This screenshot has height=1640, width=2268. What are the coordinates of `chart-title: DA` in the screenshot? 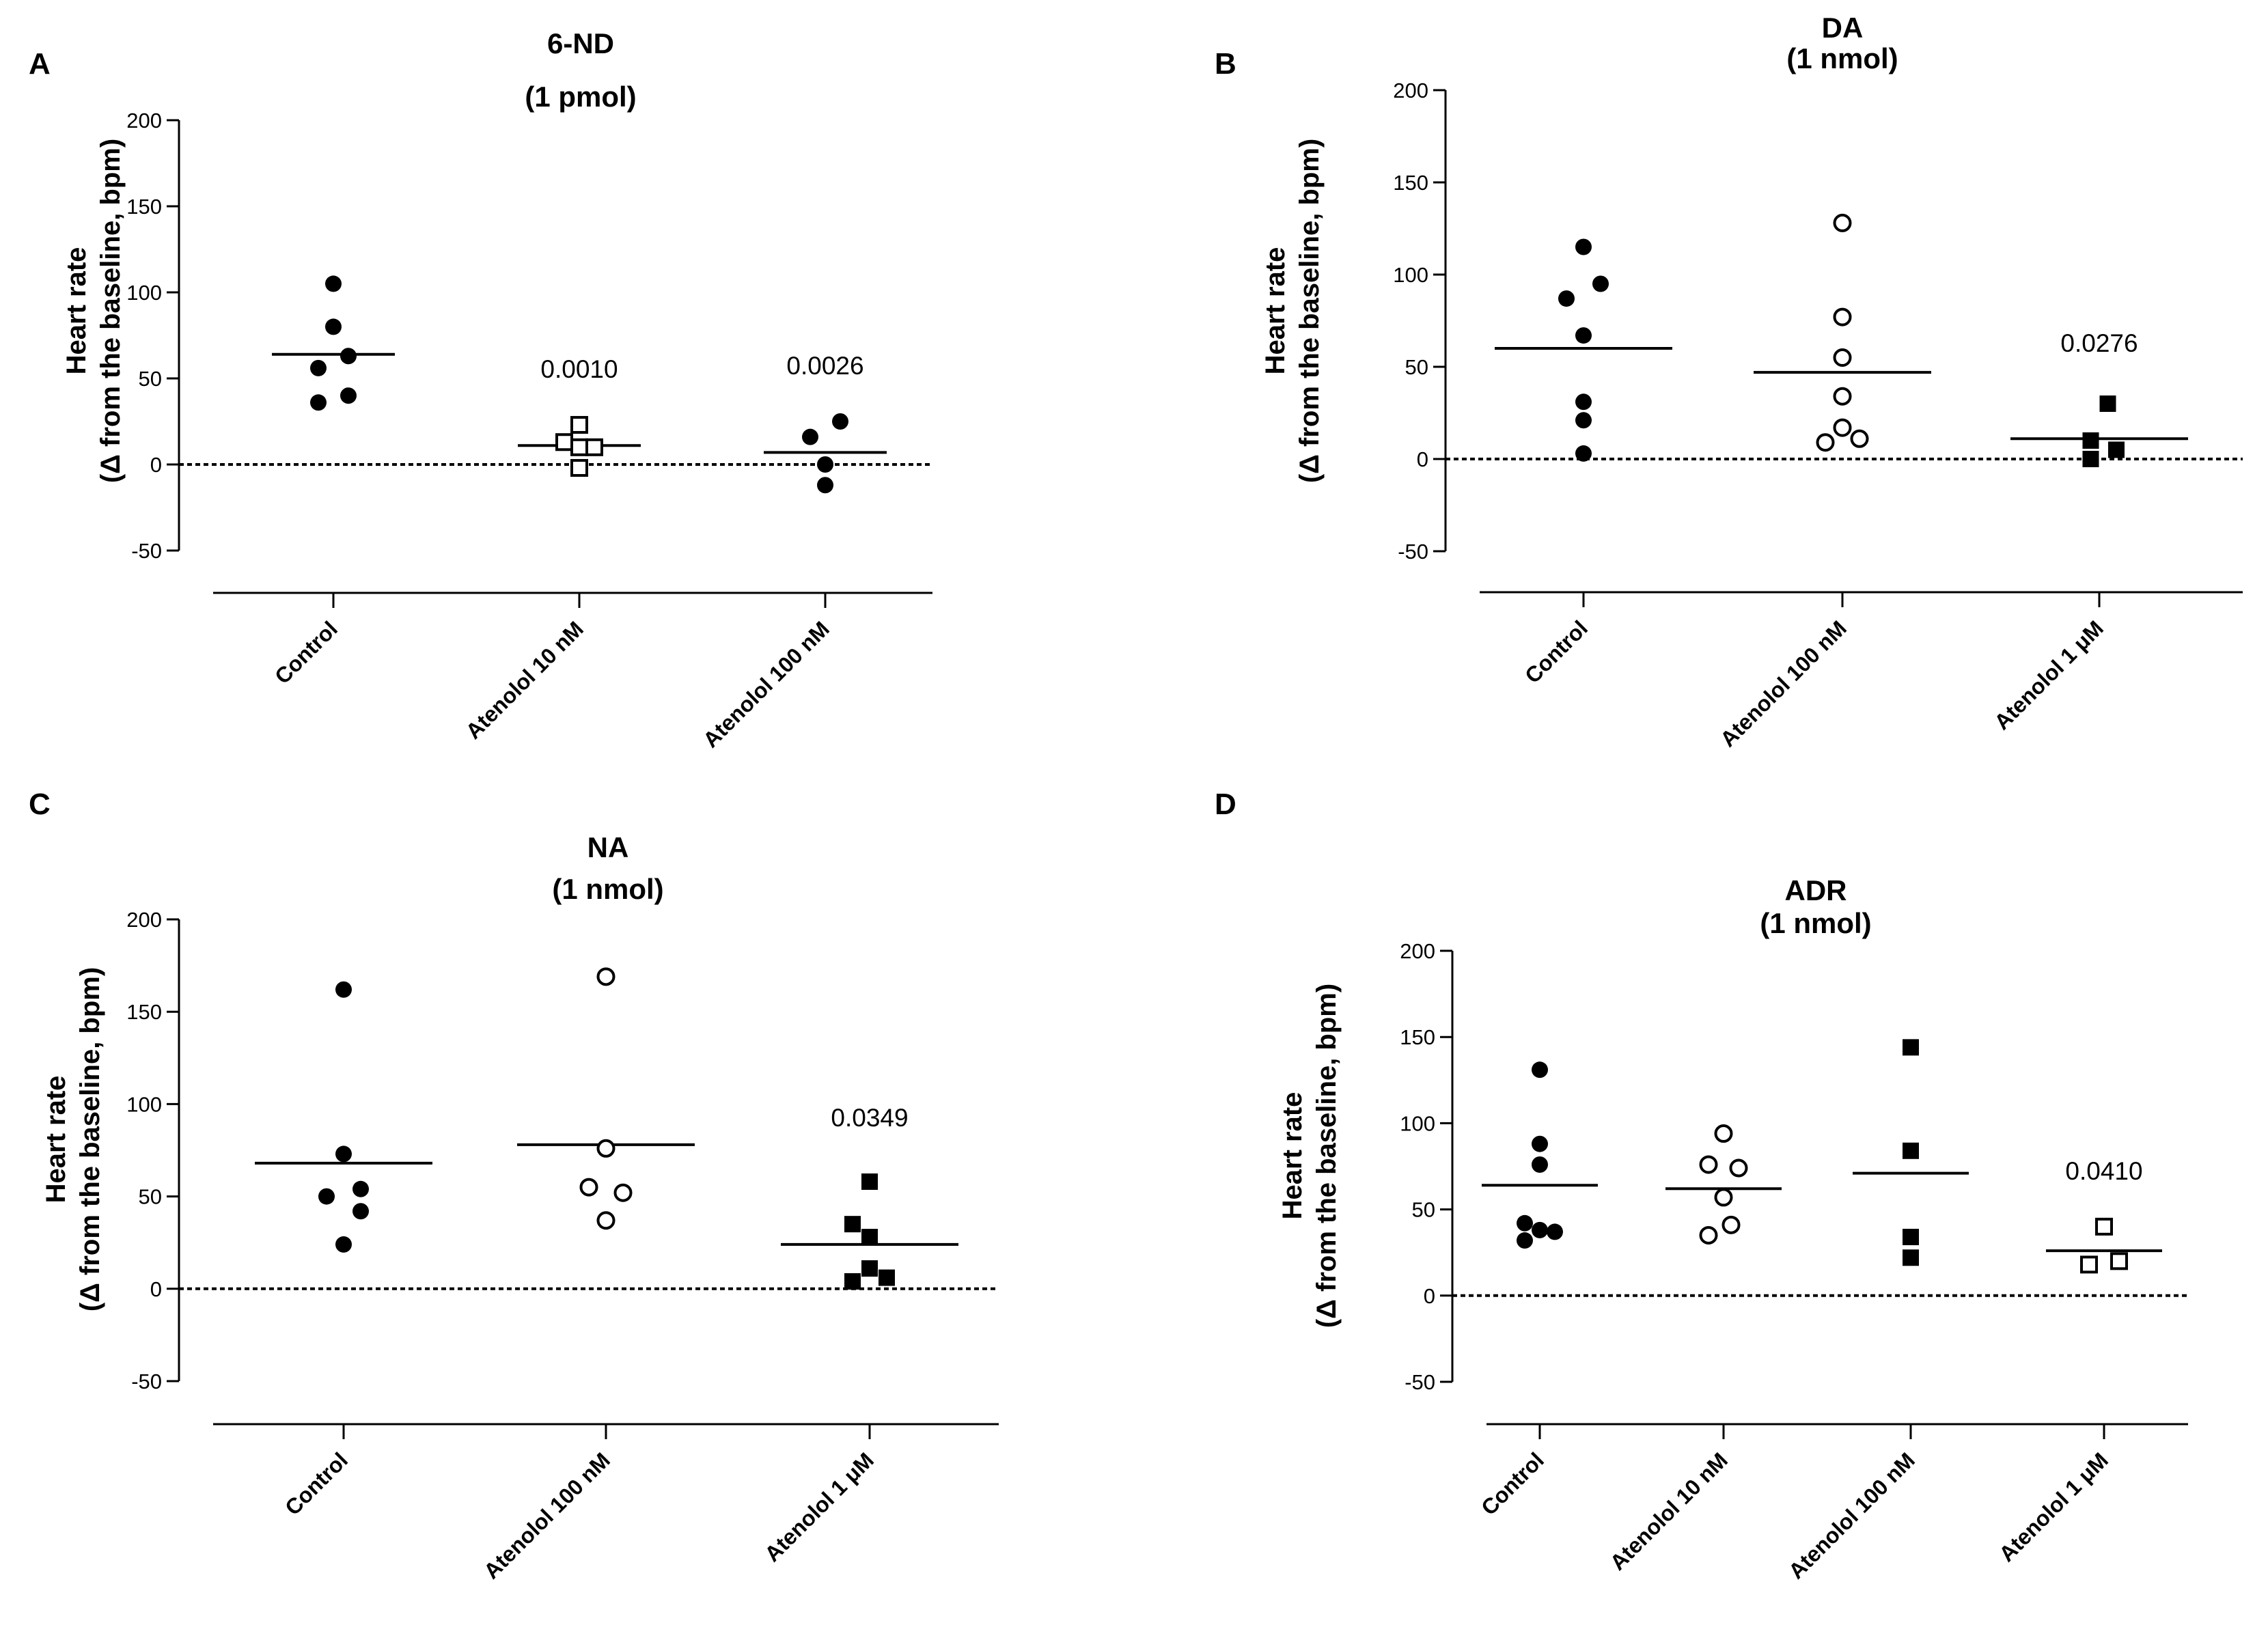 It's located at (1843, 28).